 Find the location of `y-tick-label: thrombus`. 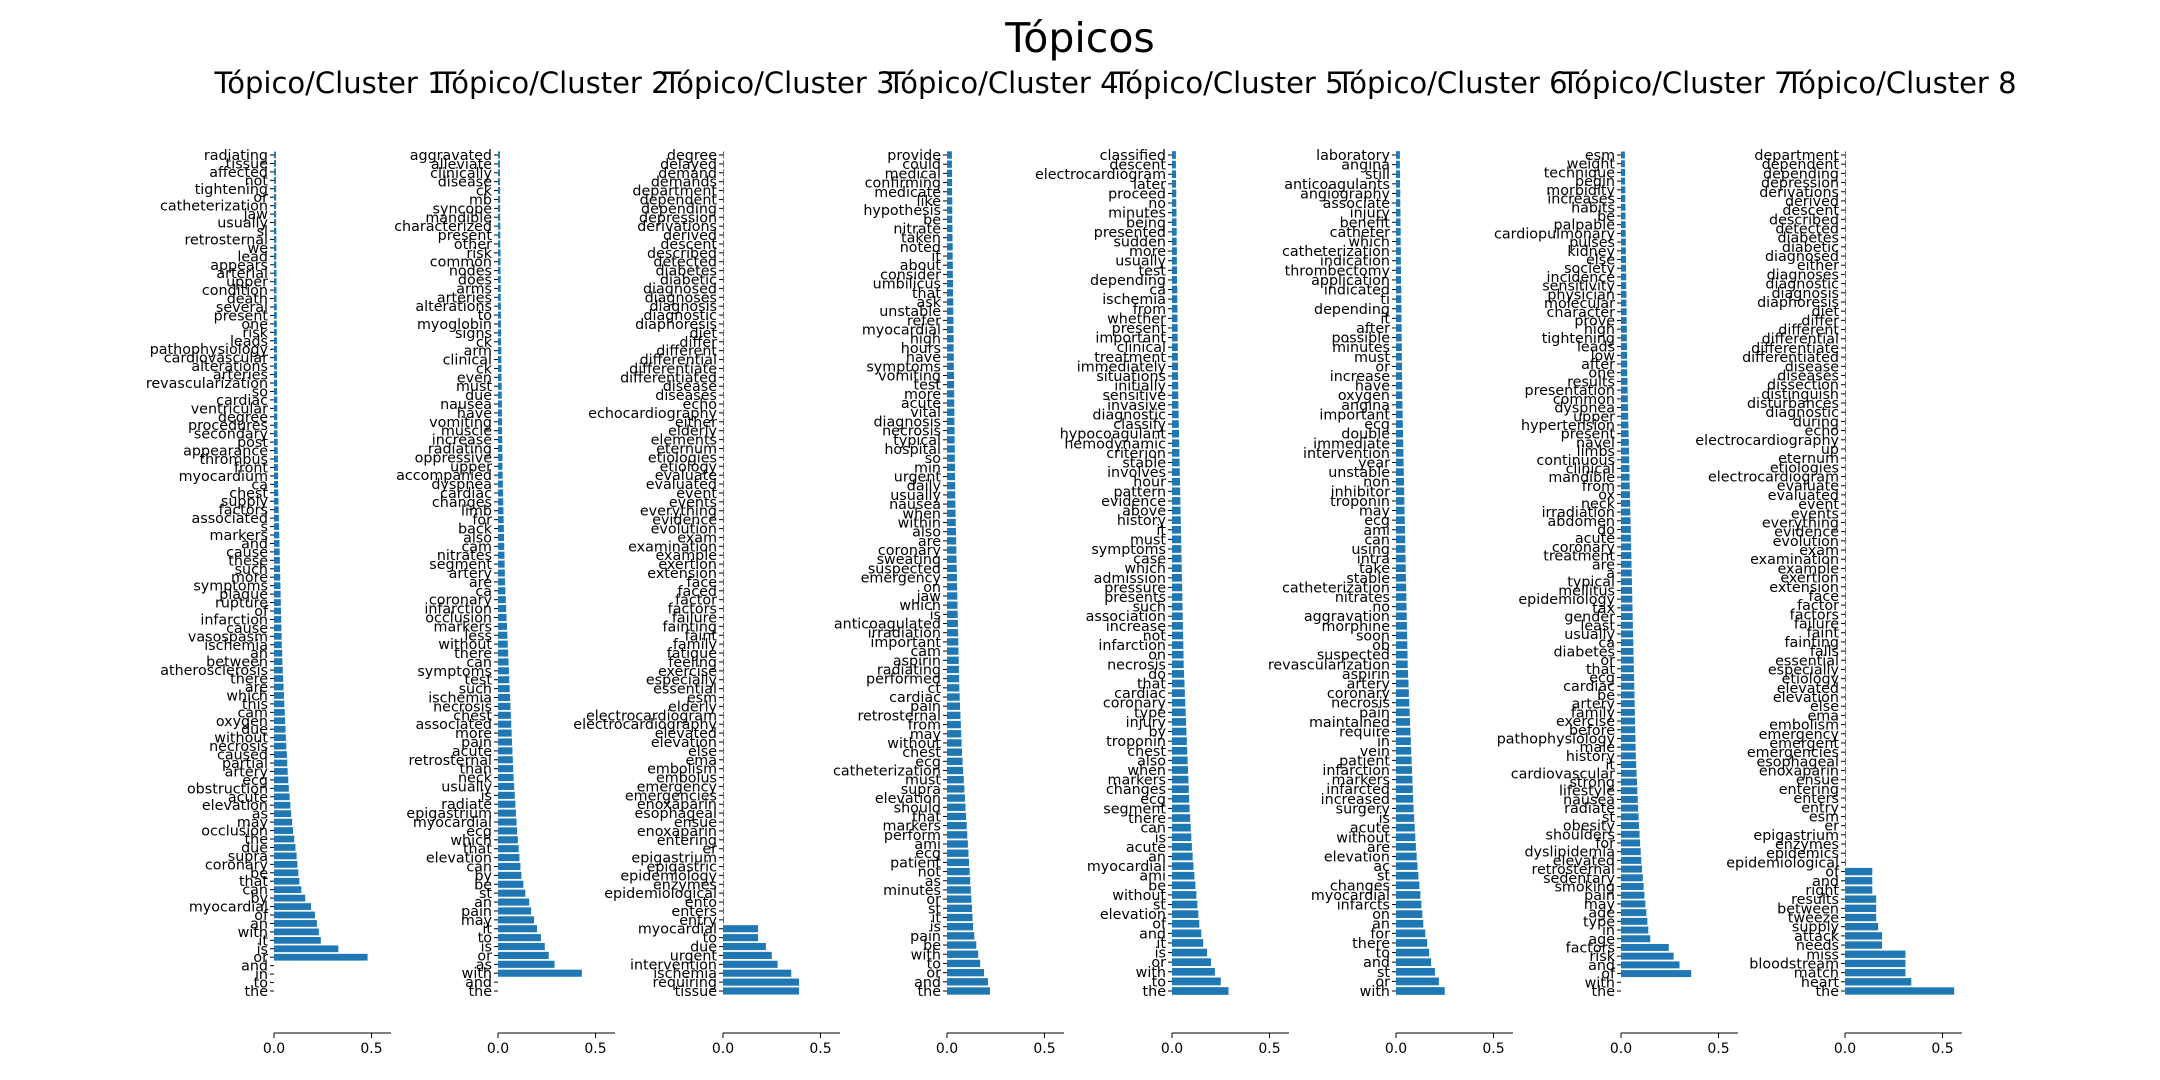

y-tick-label: thrombus is located at coordinates (234, 460).